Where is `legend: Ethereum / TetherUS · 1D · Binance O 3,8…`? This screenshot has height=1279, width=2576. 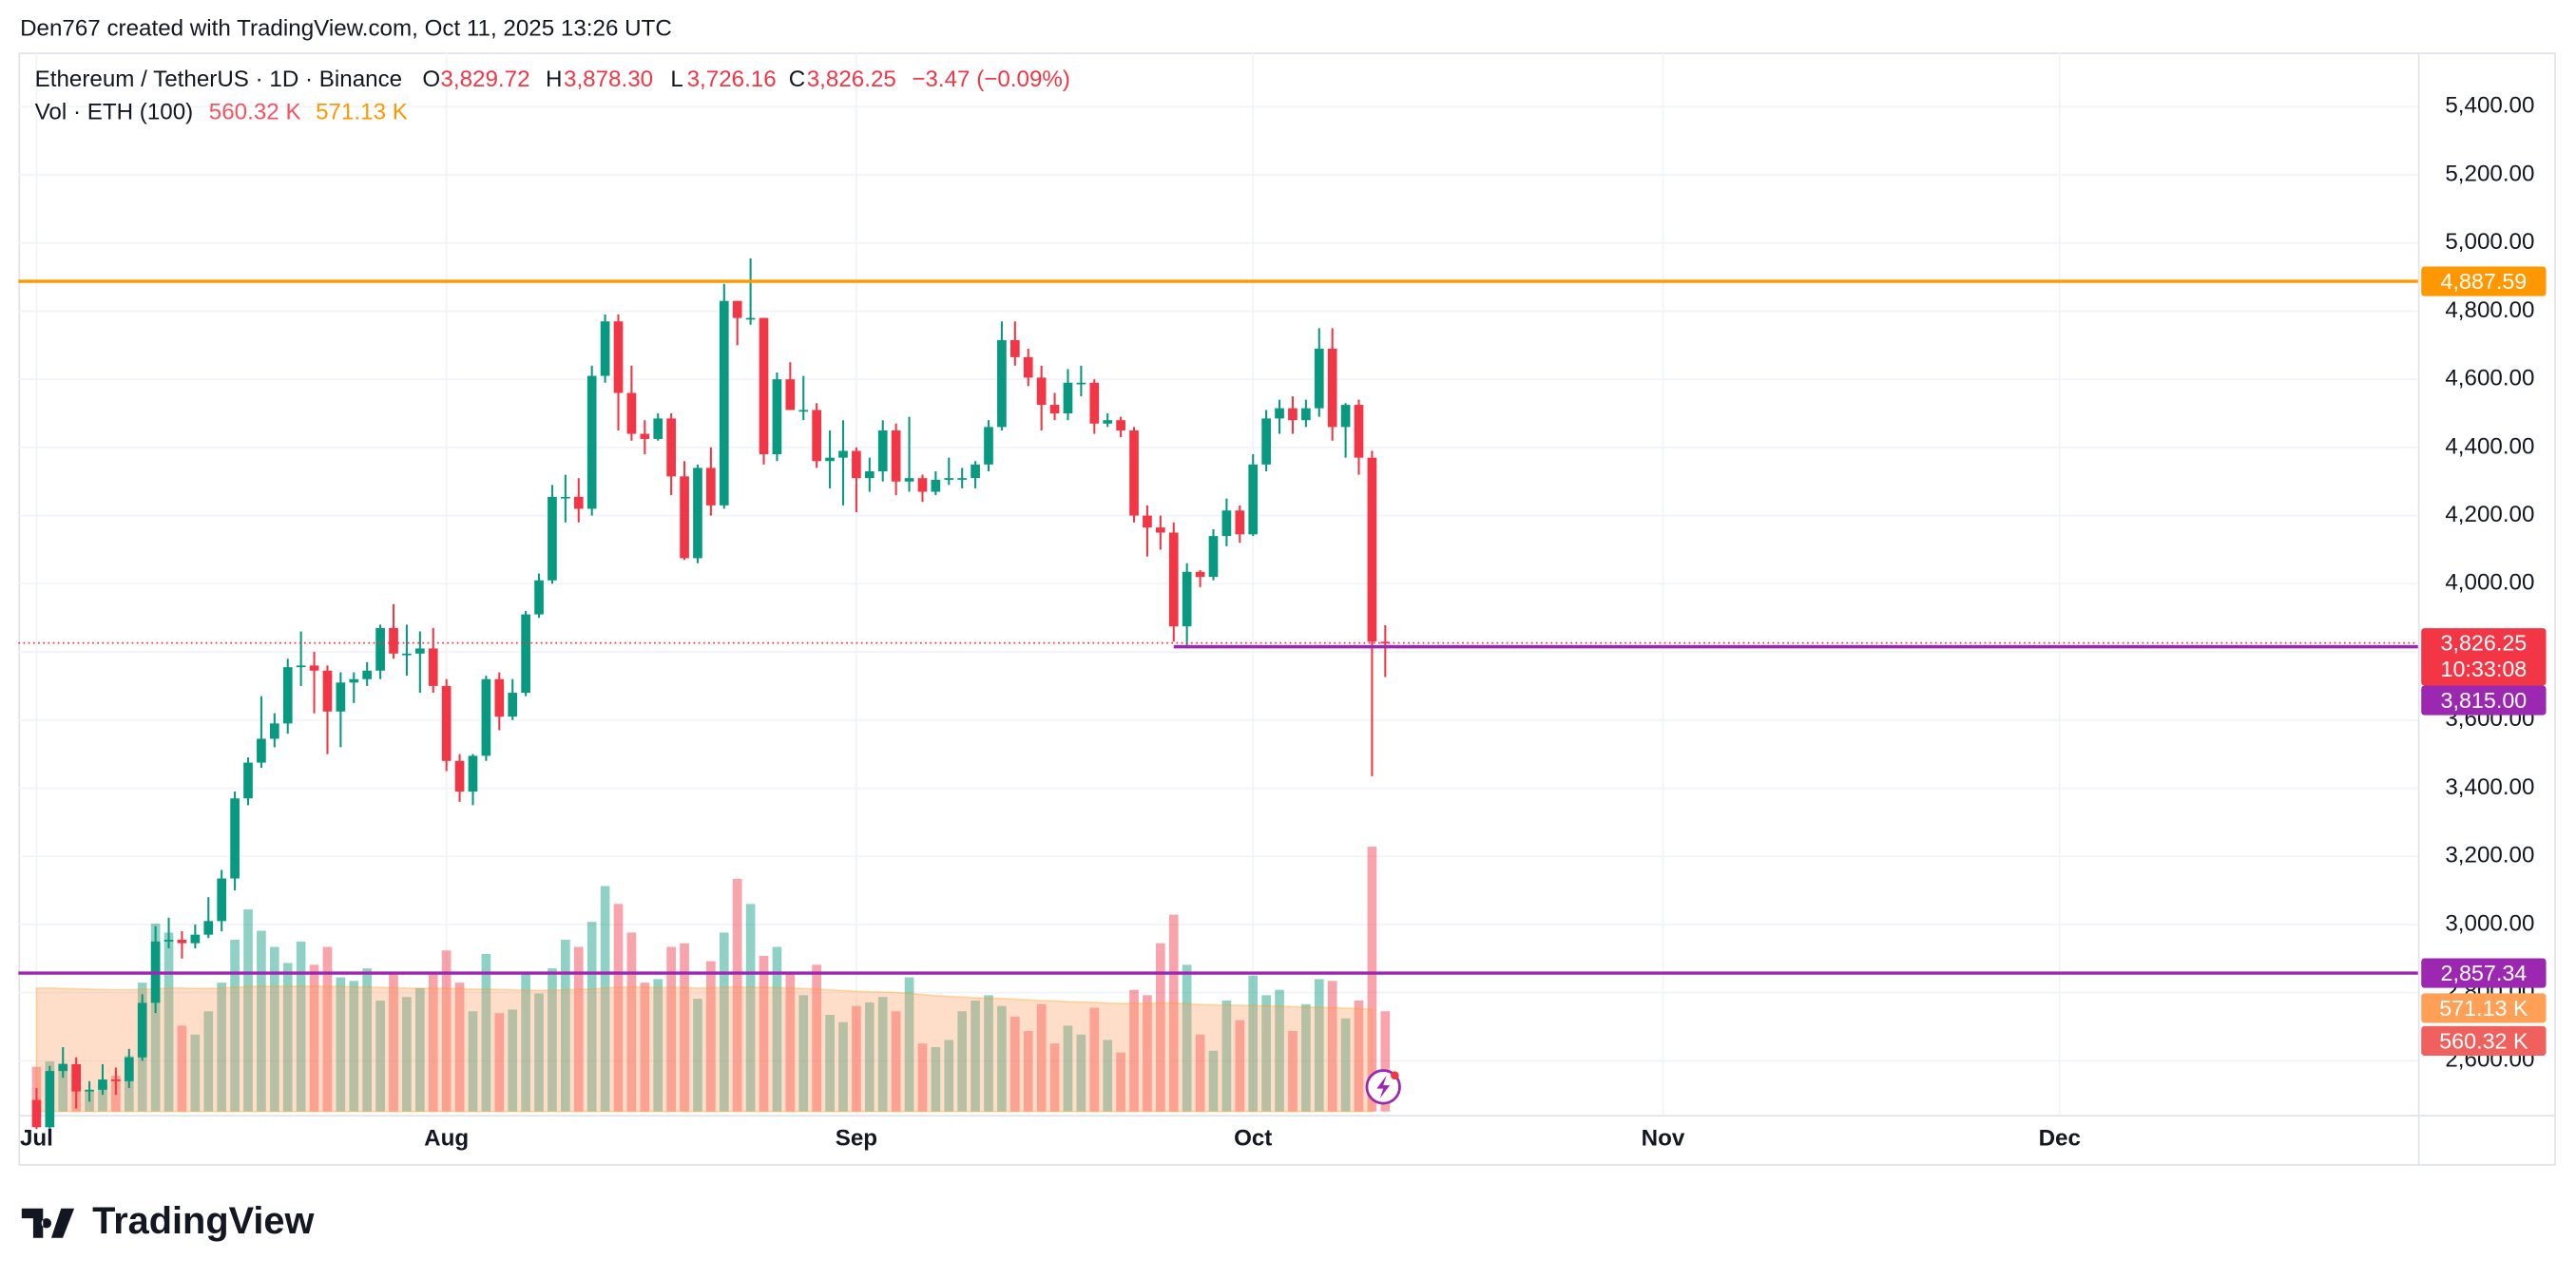
legend: Ethereum / TetherUS · 1D · Binance O 3,8… is located at coordinates (552, 96).